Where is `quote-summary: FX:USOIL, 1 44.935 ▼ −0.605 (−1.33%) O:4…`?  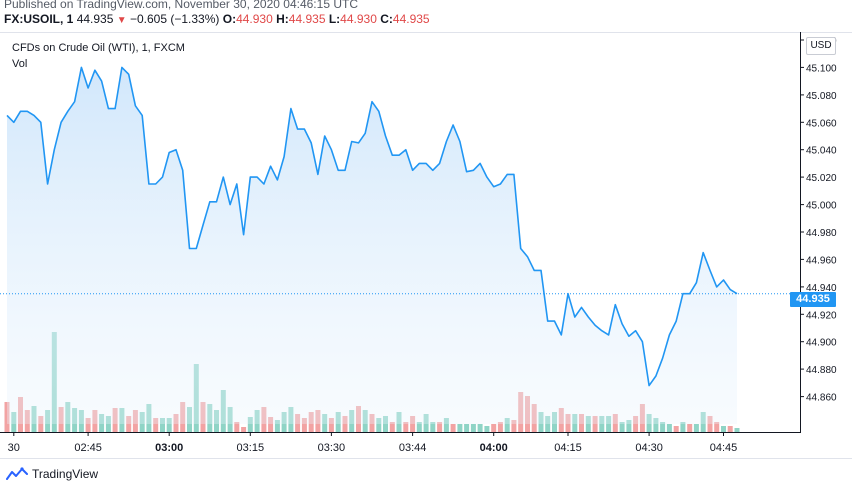
quote-summary: FX:USOIL, 1 44.935 ▼ −0.605 (−1.33%) O:4… is located at coordinates (217, 19).